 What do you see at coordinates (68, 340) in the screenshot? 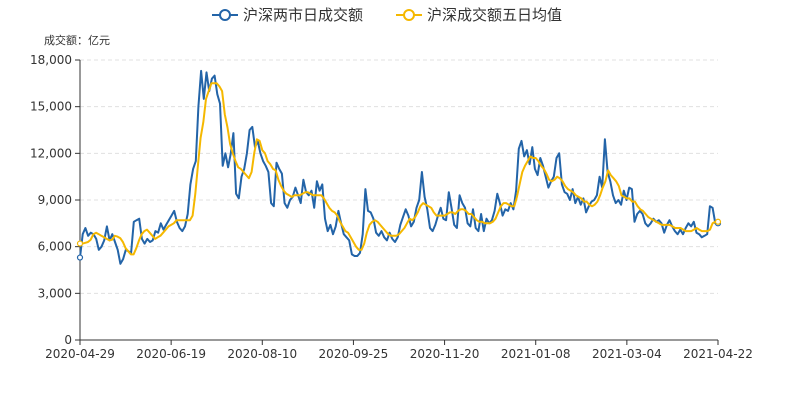
I see `y-tick-label: 0` at bounding box center [68, 340].